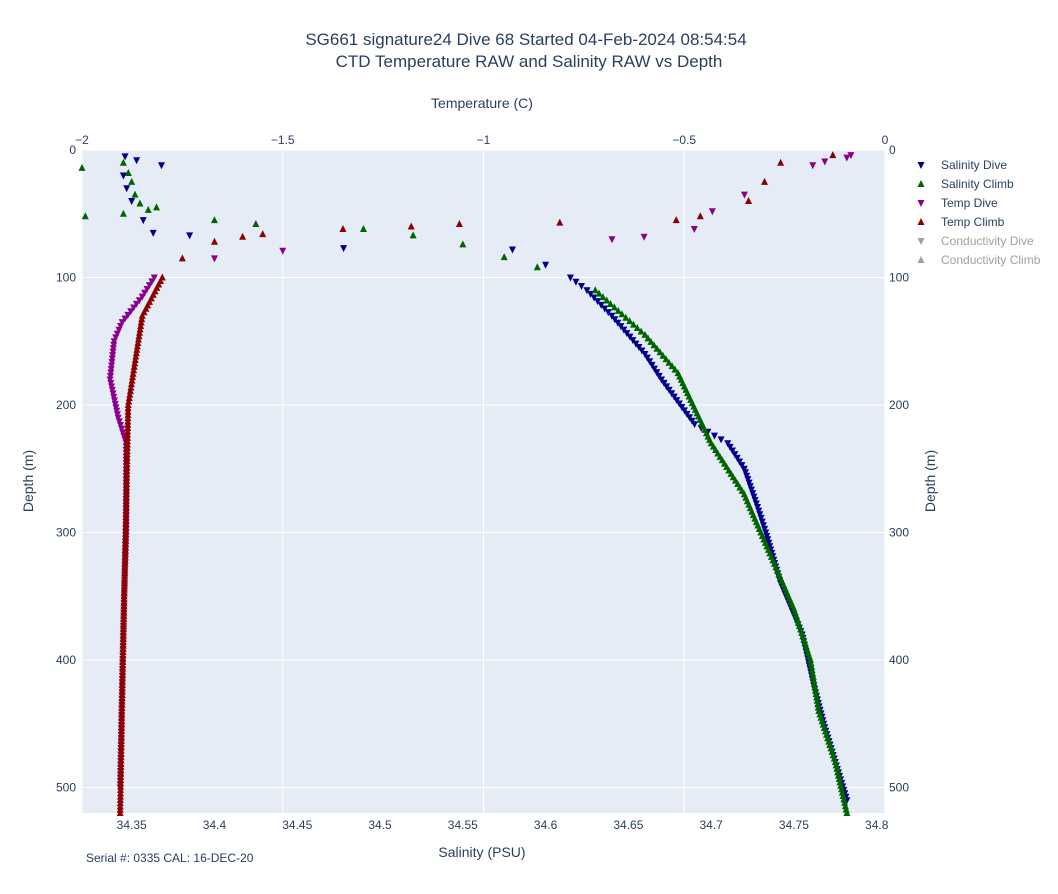 This screenshot has width=1058, height=894. Describe the element at coordinates (966, 184) in the screenshot. I see `legend-item: Salinity Climb` at that location.